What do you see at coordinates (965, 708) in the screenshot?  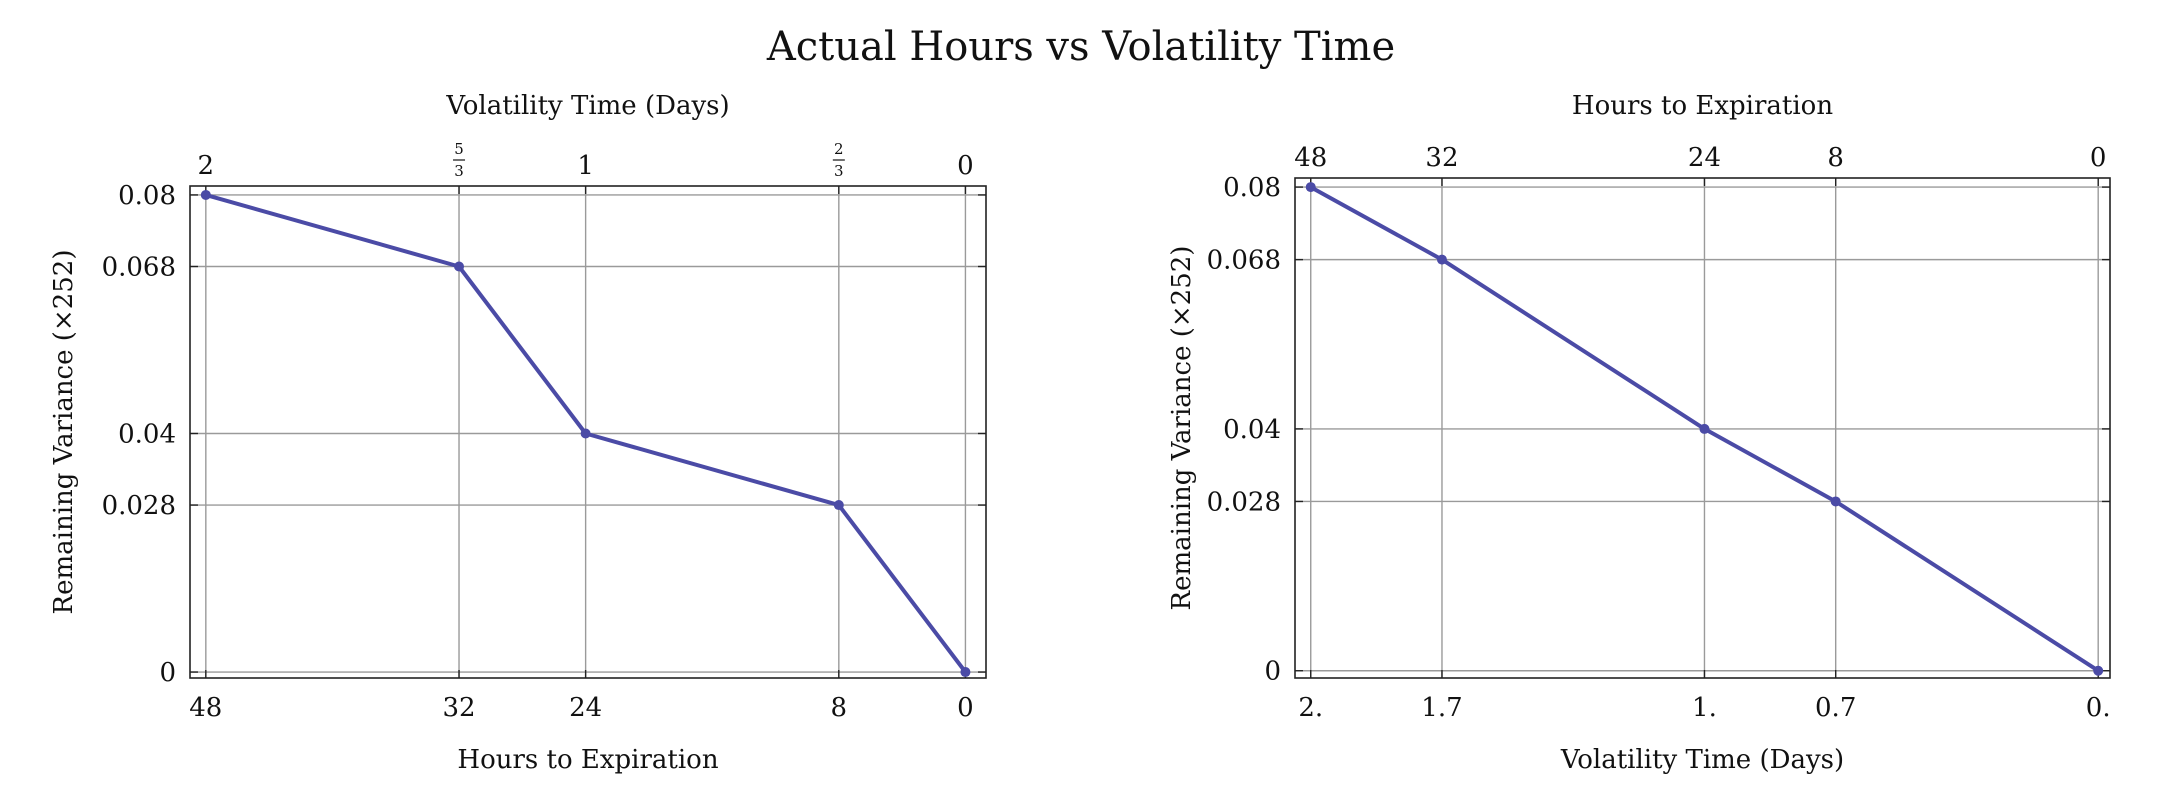 I see `x-tick-label-bottom: 0` at bounding box center [965, 708].